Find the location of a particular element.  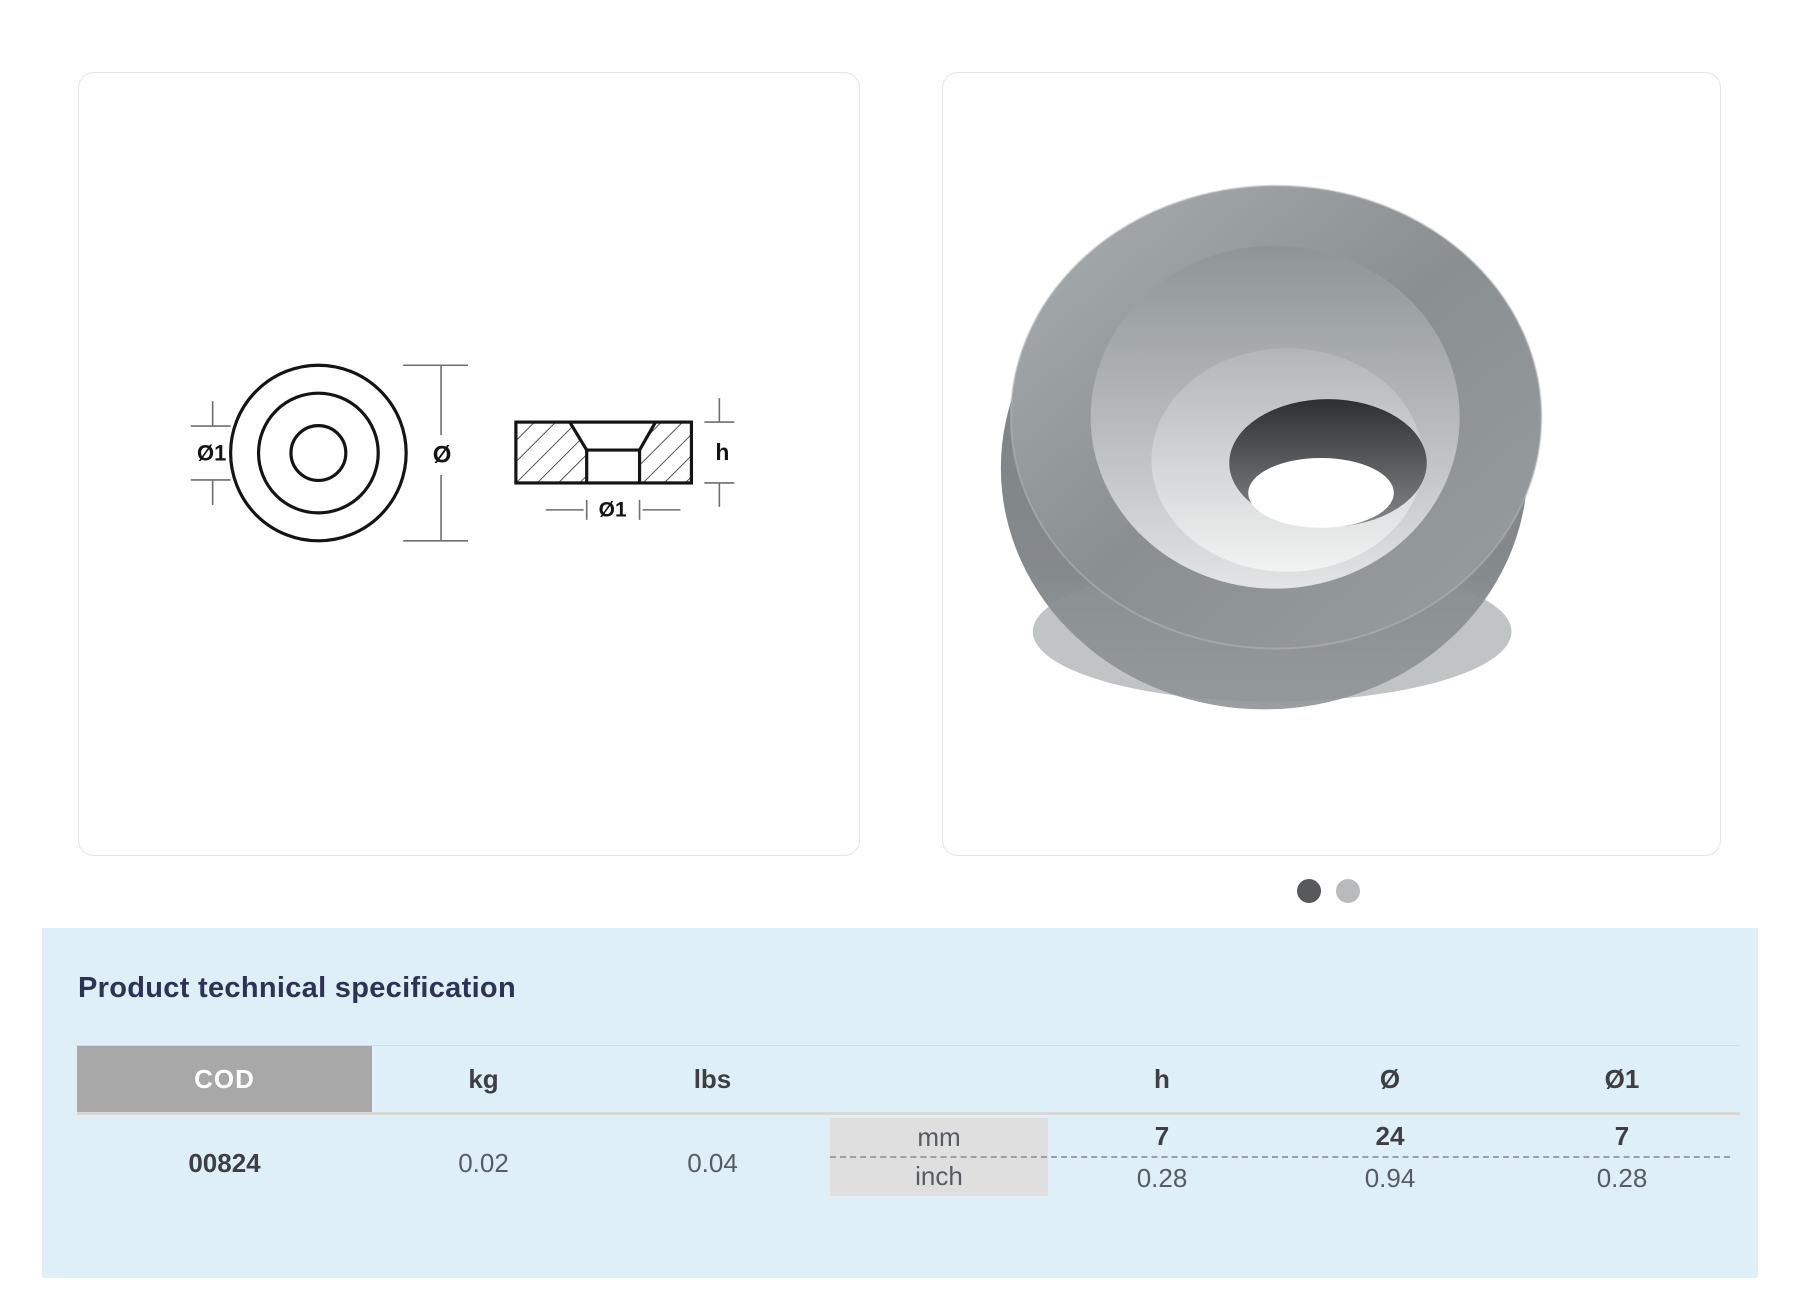

cell-diameter: 24 0.94 is located at coordinates (1390, 1163).